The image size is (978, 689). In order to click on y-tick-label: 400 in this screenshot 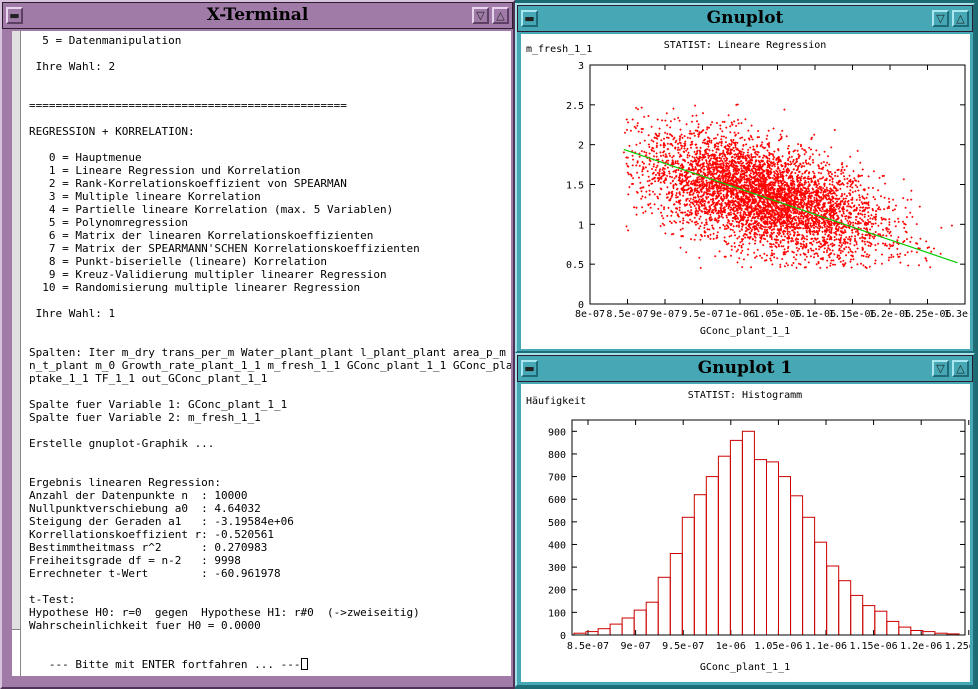, I will do `click(557, 545)`.